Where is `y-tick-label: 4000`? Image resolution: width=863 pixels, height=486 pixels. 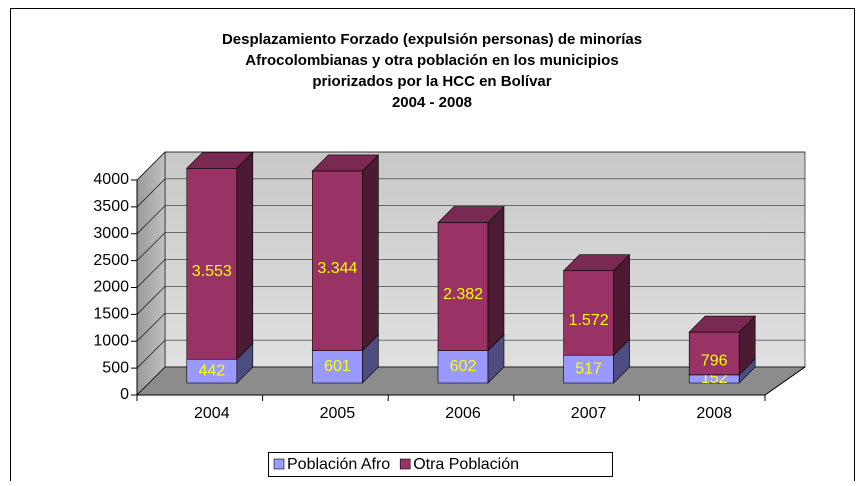
y-tick-label: 4000 is located at coordinates (111, 179).